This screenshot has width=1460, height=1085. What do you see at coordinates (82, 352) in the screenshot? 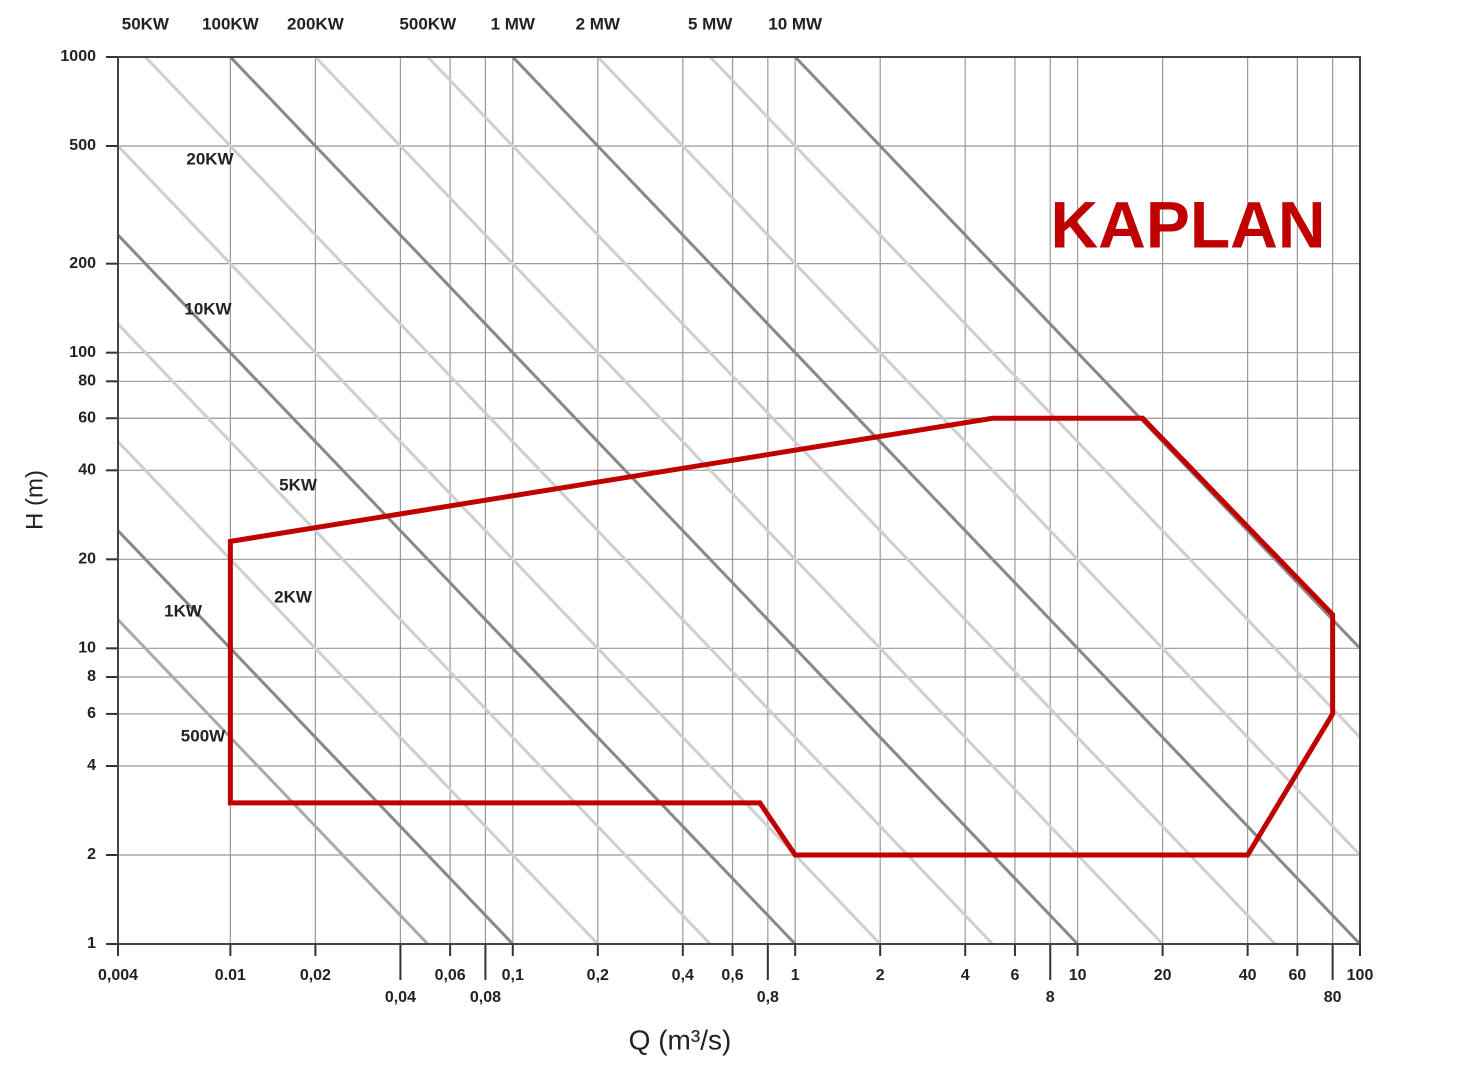
I see `y-tick-label: 100` at bounding box center [82, 352].